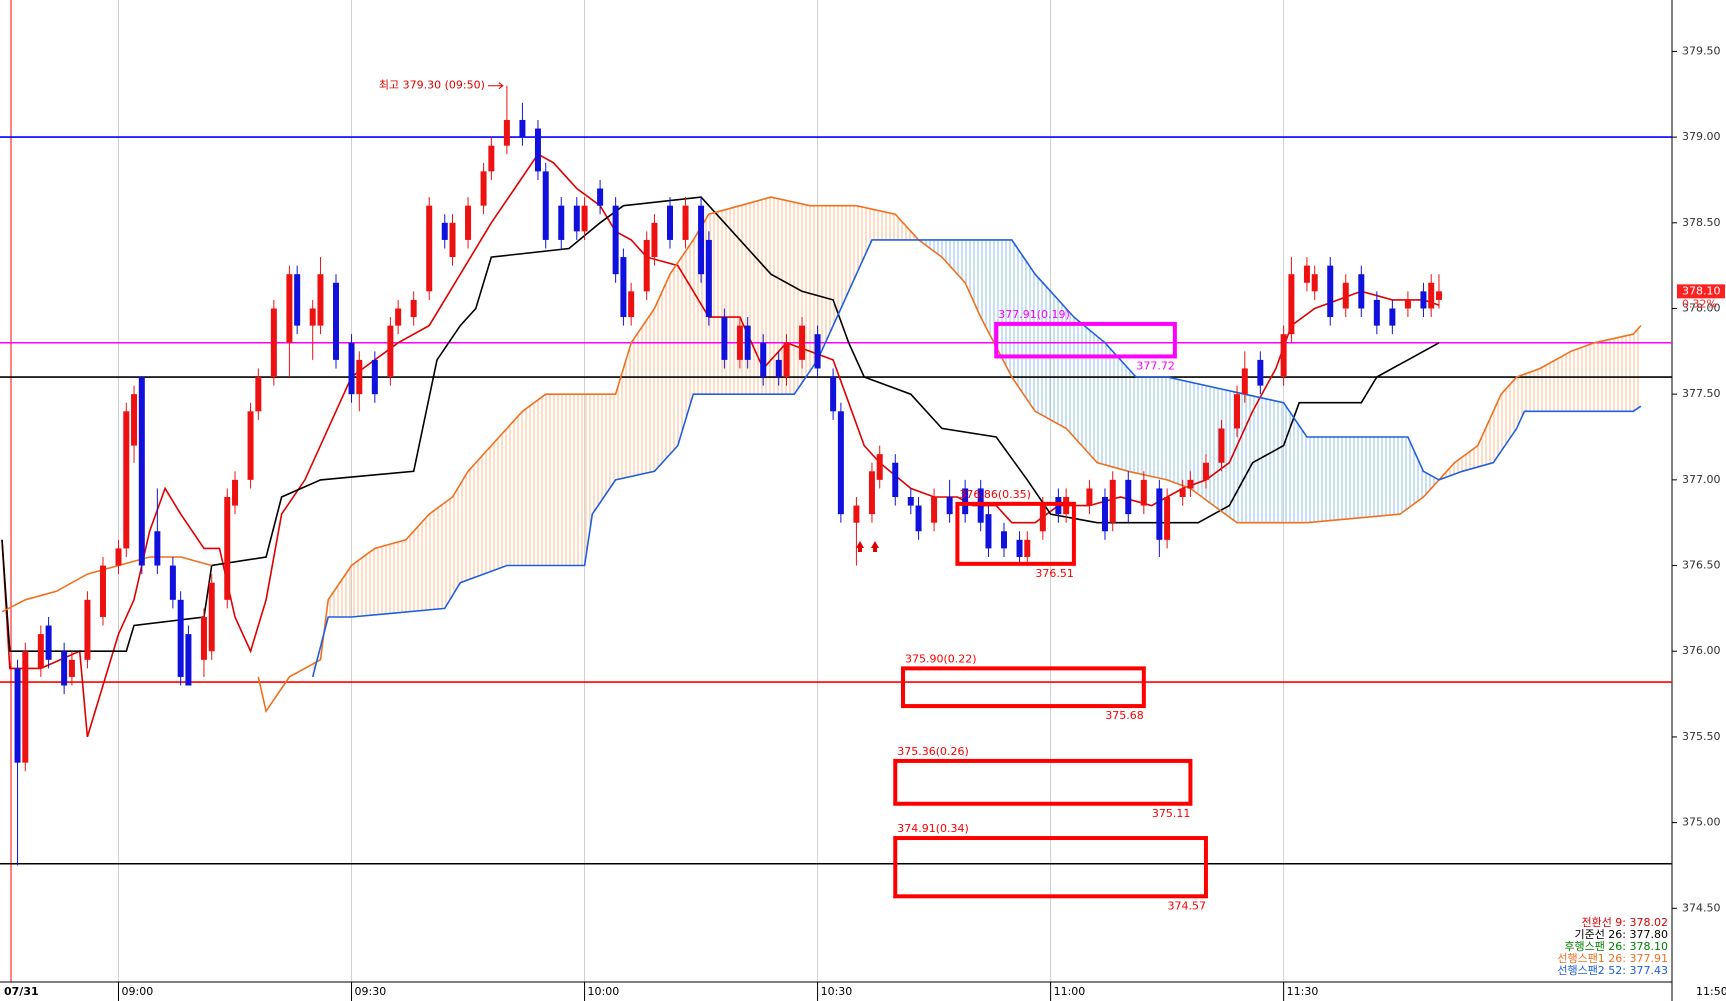 Image resolution: width=1726 pixels, height=1001 pixels. I want to click on x-tick-label: 09:00, so click(138, 991).